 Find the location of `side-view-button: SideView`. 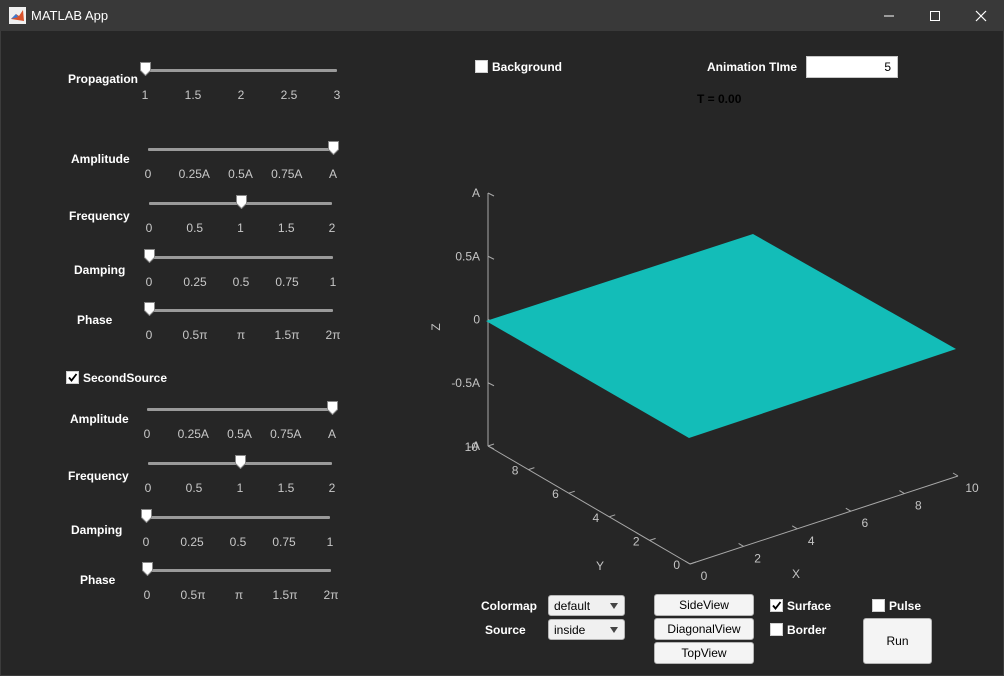

side-view-button: SideView is located at coordinates (704, 605).